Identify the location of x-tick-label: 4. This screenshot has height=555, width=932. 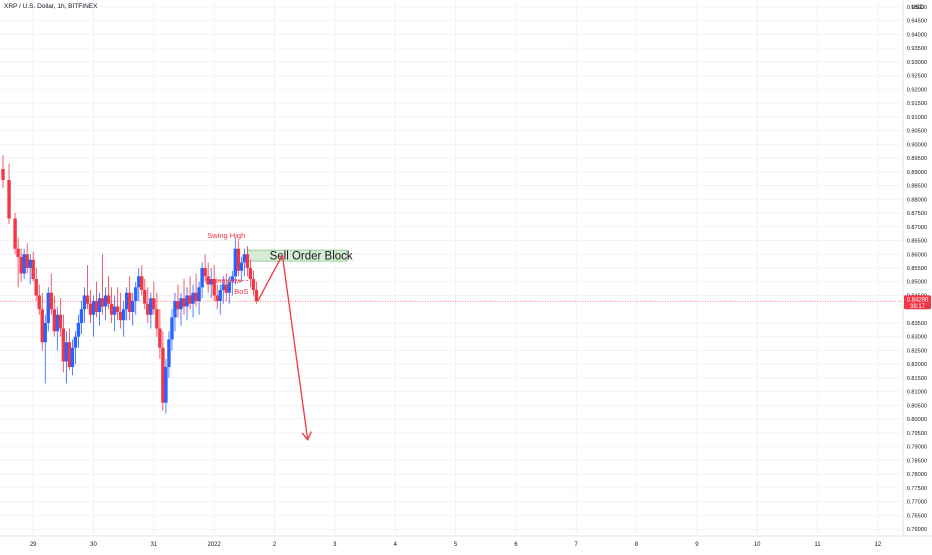
(396, 545).